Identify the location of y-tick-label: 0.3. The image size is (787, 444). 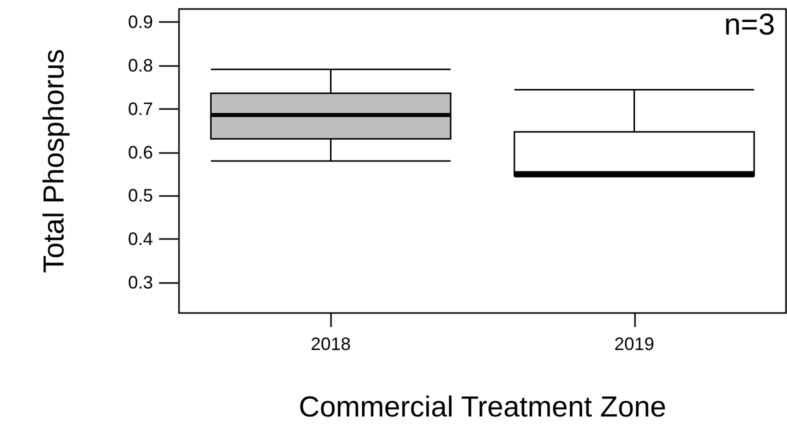
(140, 282).